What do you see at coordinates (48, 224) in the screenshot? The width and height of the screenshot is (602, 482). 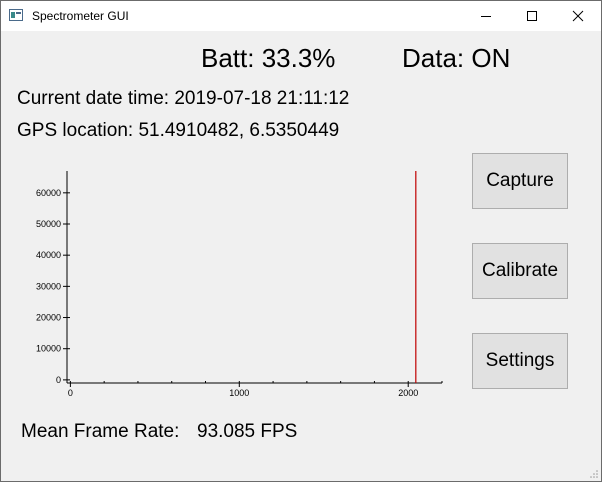 I see `y-tick-label: 50000` at bounding box center [48, 224].